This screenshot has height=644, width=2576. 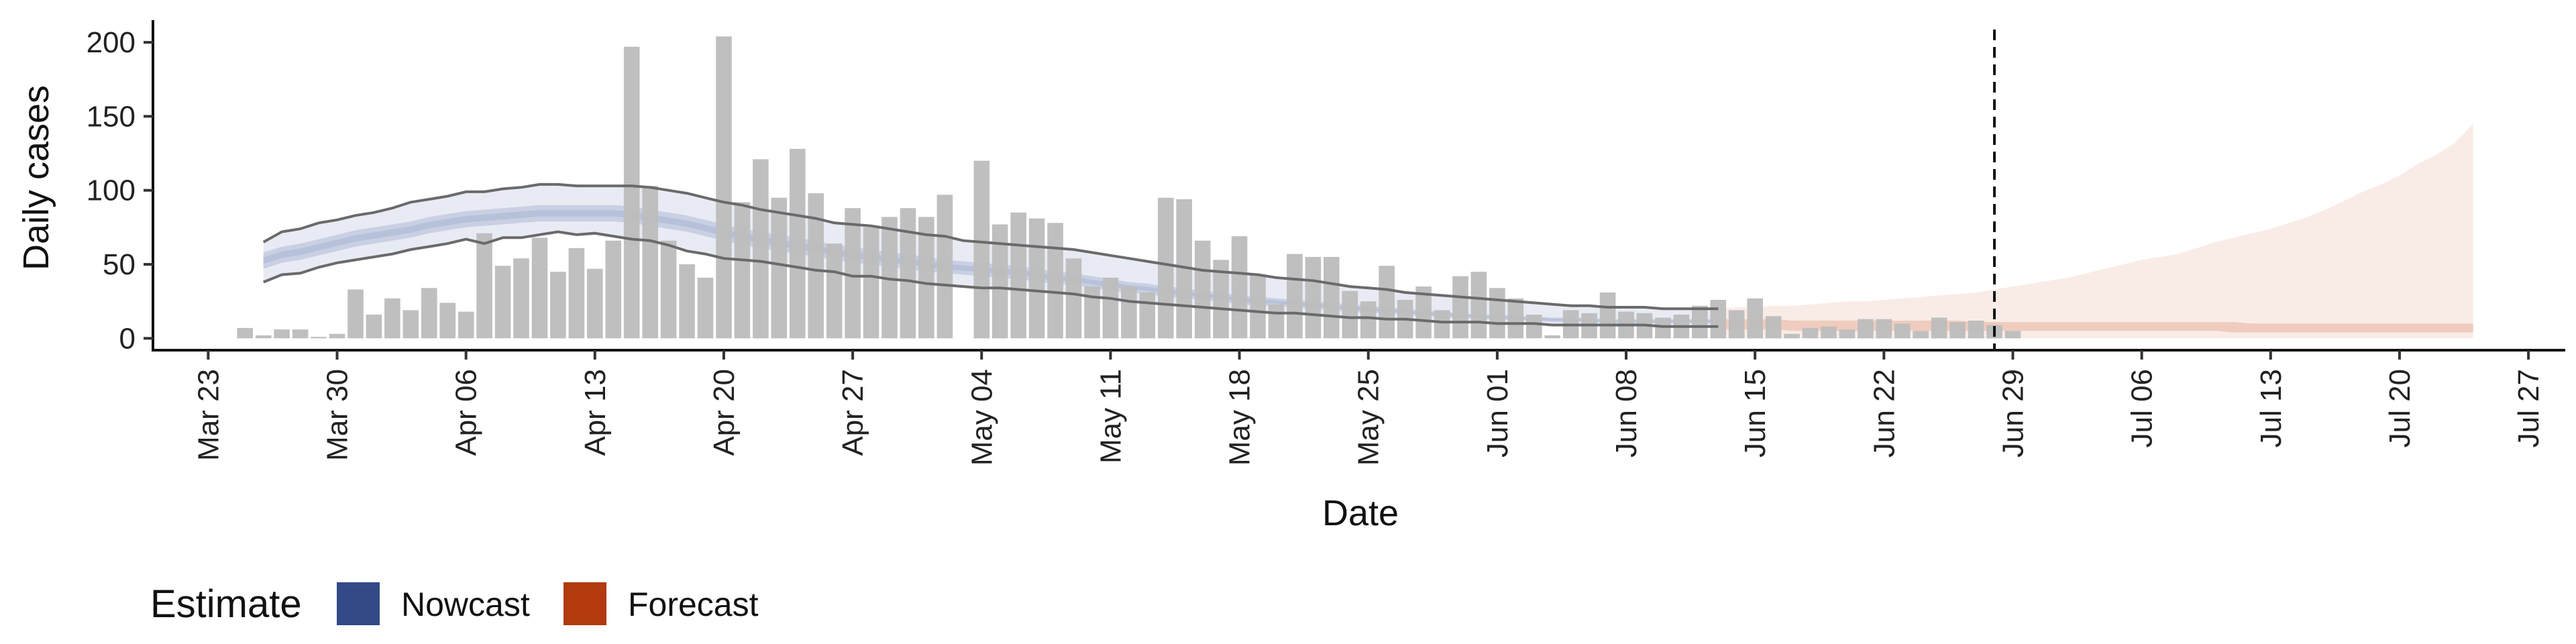 What do you see at coordinates (337, 415) in the screenshot?
I see `x-tick-label: Mar 30` at bounding box center [337, 415].